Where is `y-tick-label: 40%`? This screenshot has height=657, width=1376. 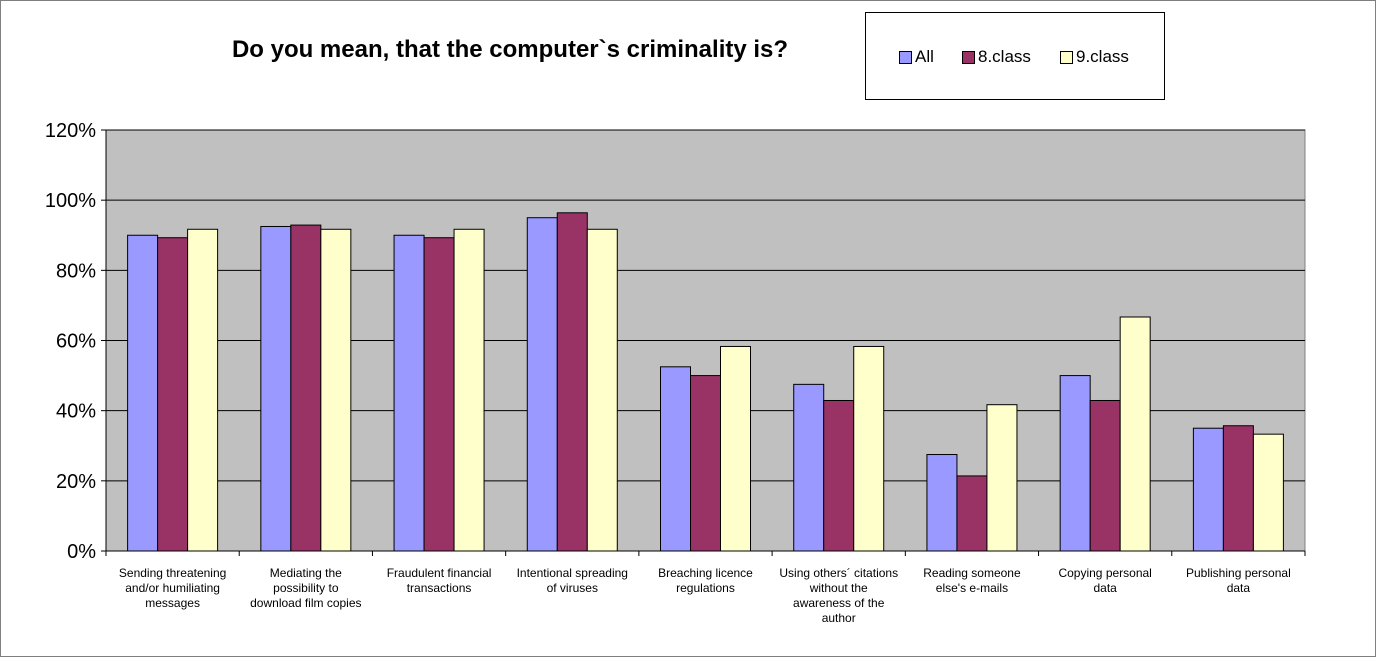 y-tick-label: 40% is located at coordinates (76, 412).